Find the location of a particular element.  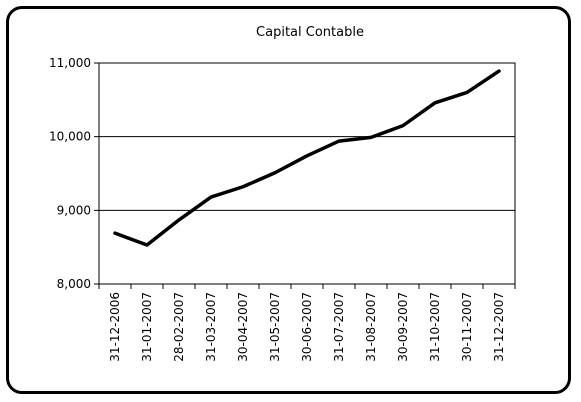

y-tick-label: 9,000 is located at coordinates (74, 210).